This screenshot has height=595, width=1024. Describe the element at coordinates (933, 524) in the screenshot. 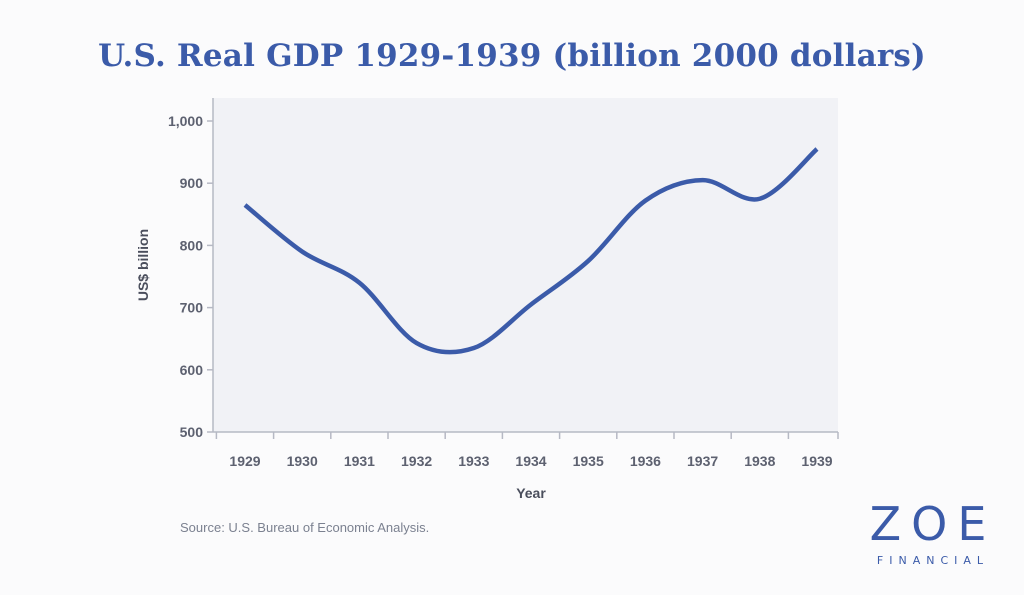

I see `logo-wordmark: ZOE` at that location.